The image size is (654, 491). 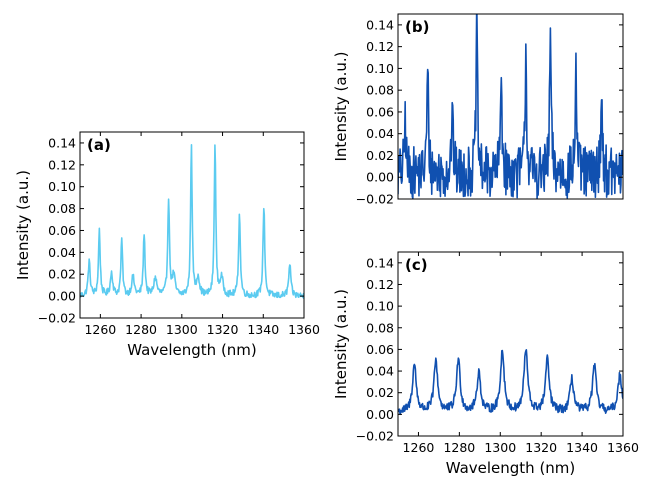 I want to click on spectrum-line-a, so click(x=192, y=221).